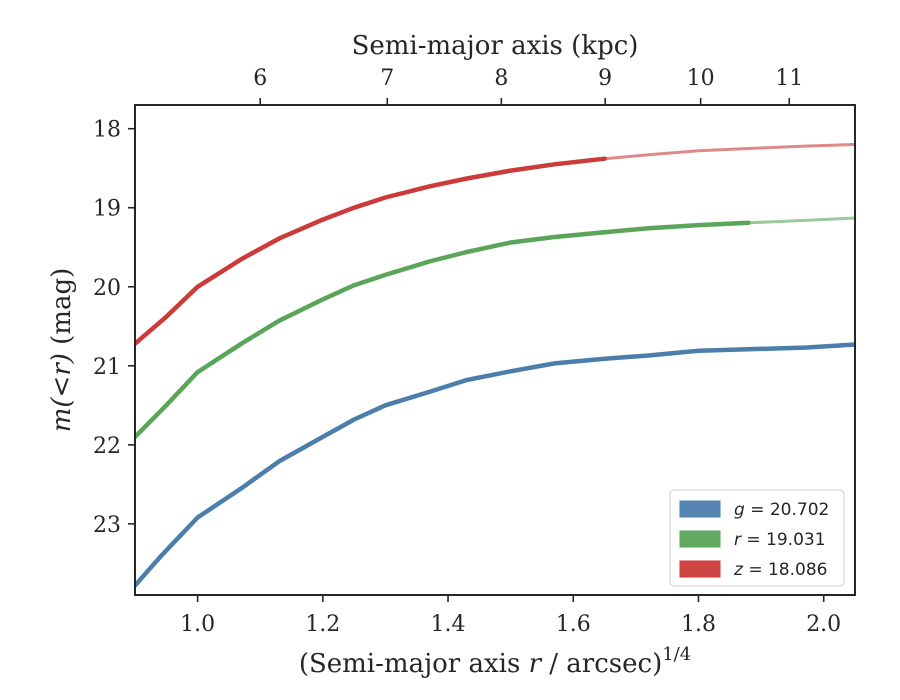 Image resolution: width=900 pixels, height=700 pixels. I want to click on x-axis-title: (Semi-major axis r / arcsec)1/4, so click(495, 661).